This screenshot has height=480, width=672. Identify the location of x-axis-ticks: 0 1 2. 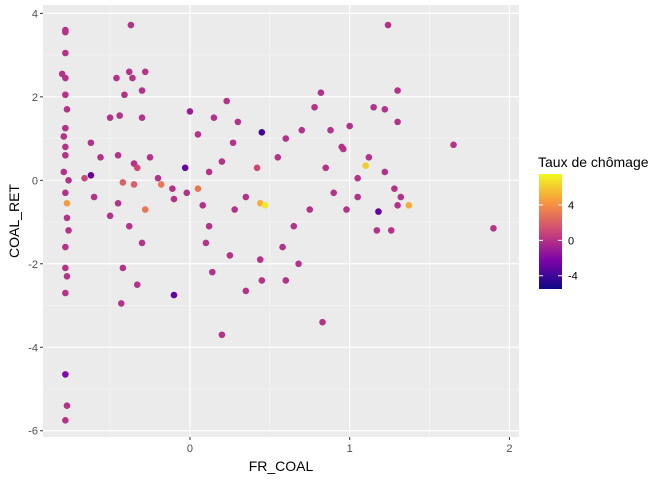
(349, 446).